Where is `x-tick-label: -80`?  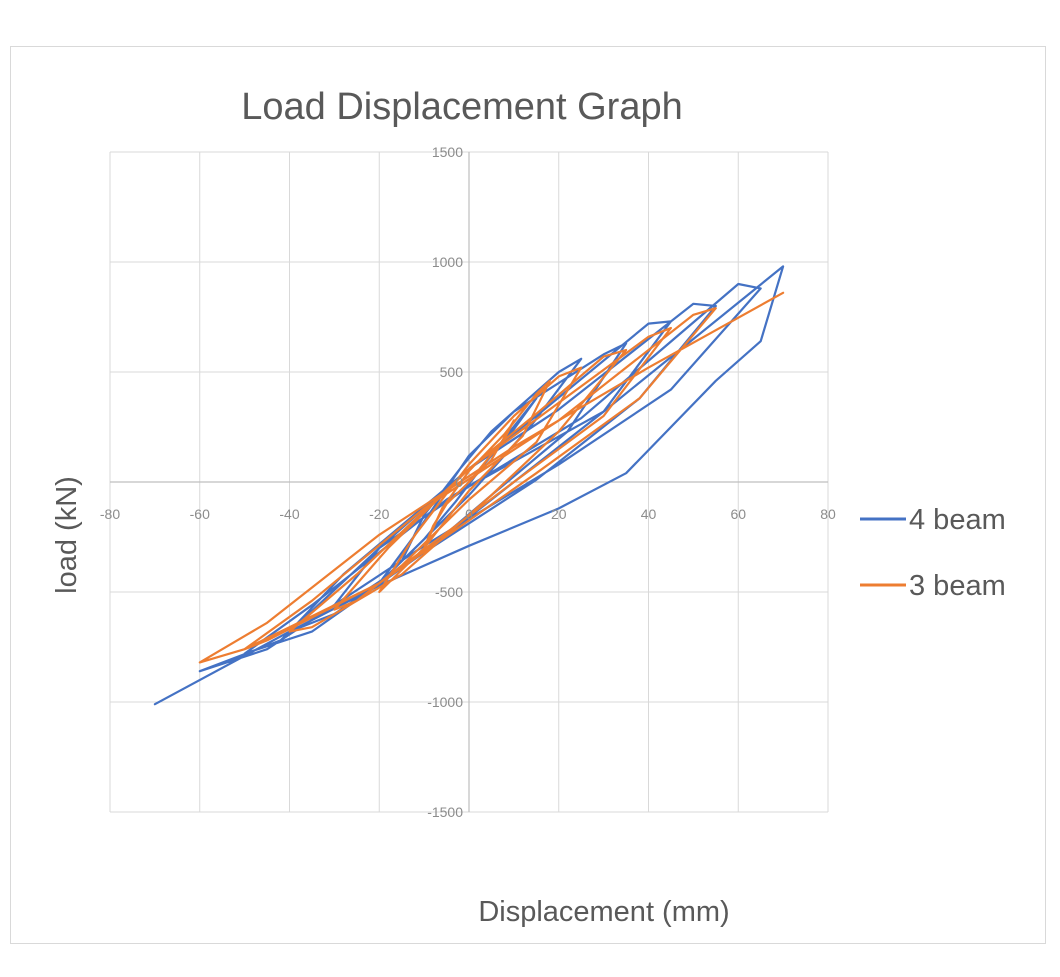
x-tick-label: -80 is located at coordinates (110, 514).